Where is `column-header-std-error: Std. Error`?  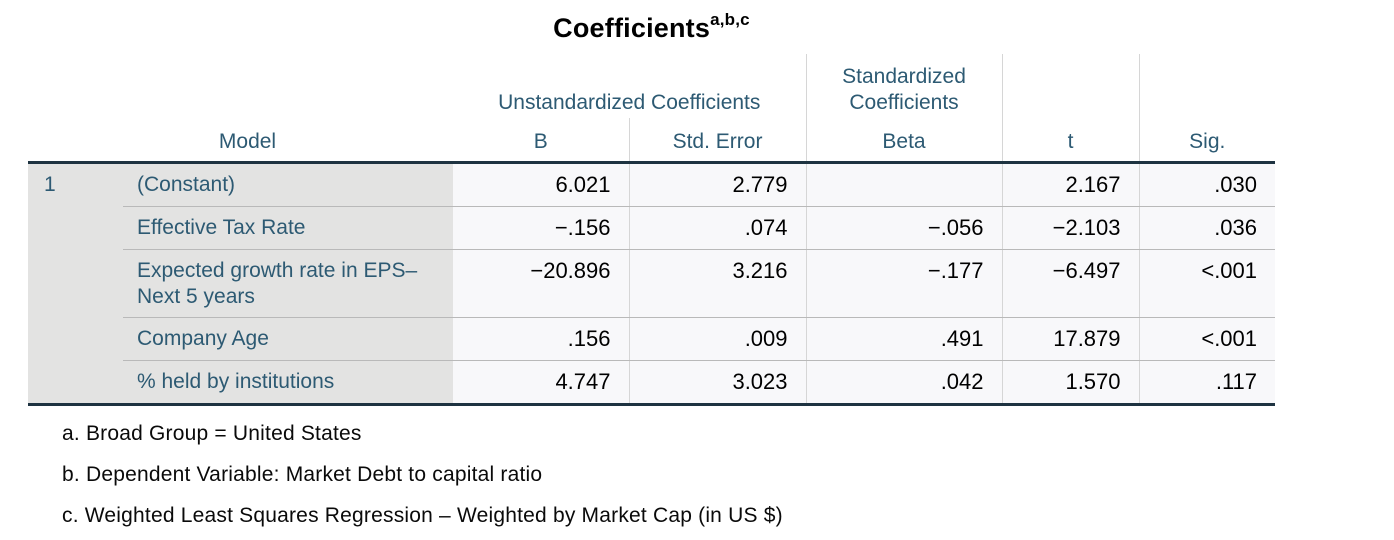 column-header-std-error: Std. Error is located at coordinates (718, 141).